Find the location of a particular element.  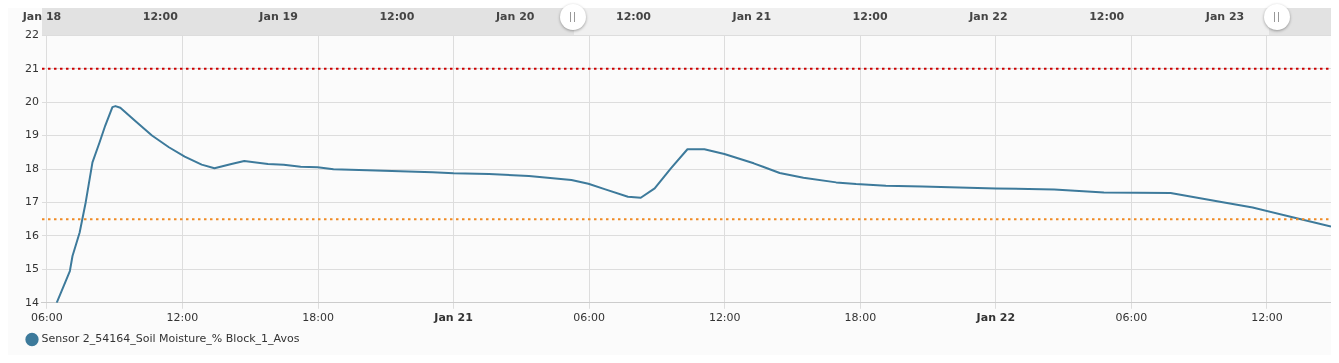

legend-label: Sensor 2_54164_Soil Moisture_% Block_1_Avos is located at coordinates (170, 339).